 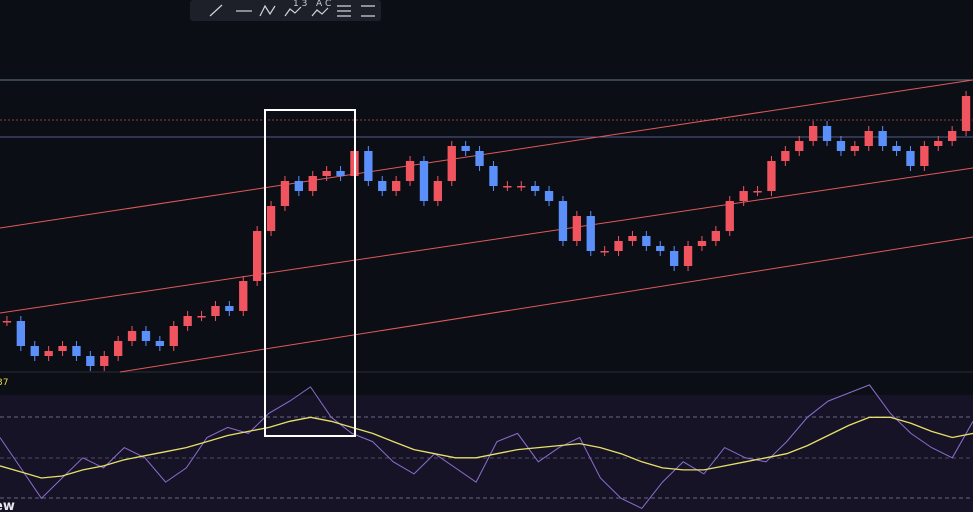 What do you see at coordinates (292, 10) in the screenshot?
I see `toolbar-icons` at bounding box center [292, 10].